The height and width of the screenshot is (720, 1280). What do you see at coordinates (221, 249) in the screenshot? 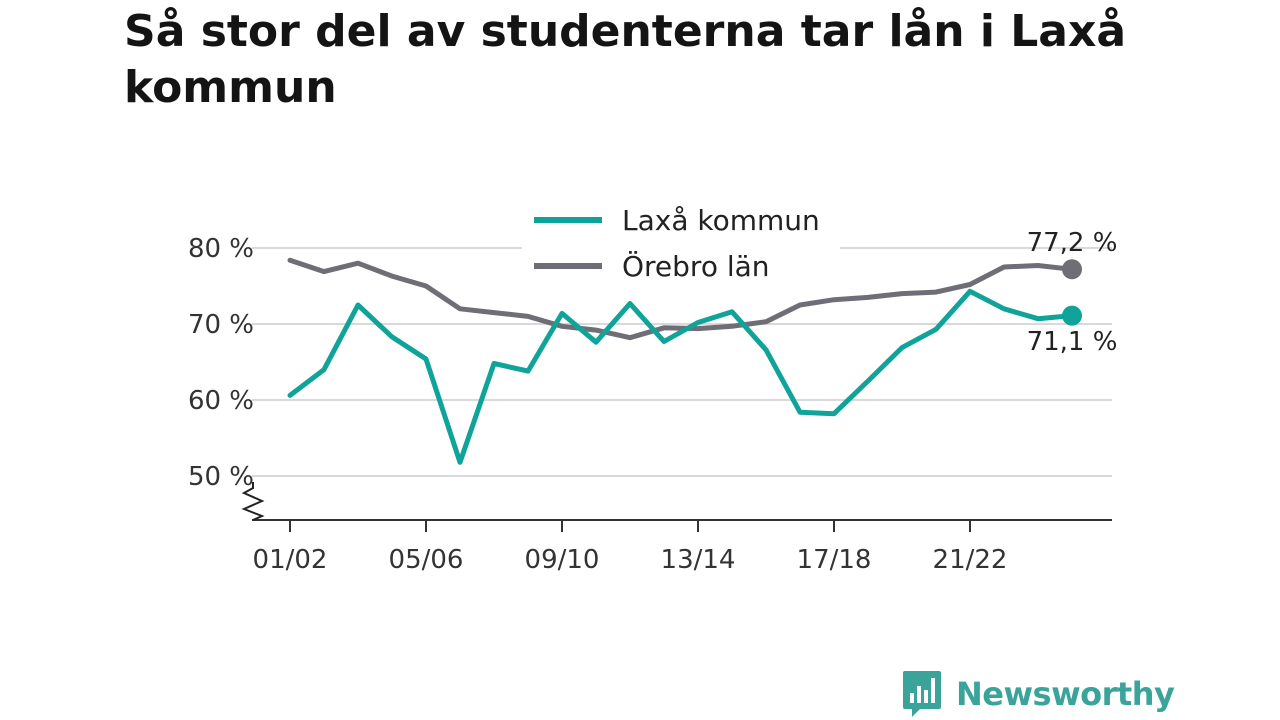
I see `y-tick-label: 80 %` at bounding box center [221, 249].